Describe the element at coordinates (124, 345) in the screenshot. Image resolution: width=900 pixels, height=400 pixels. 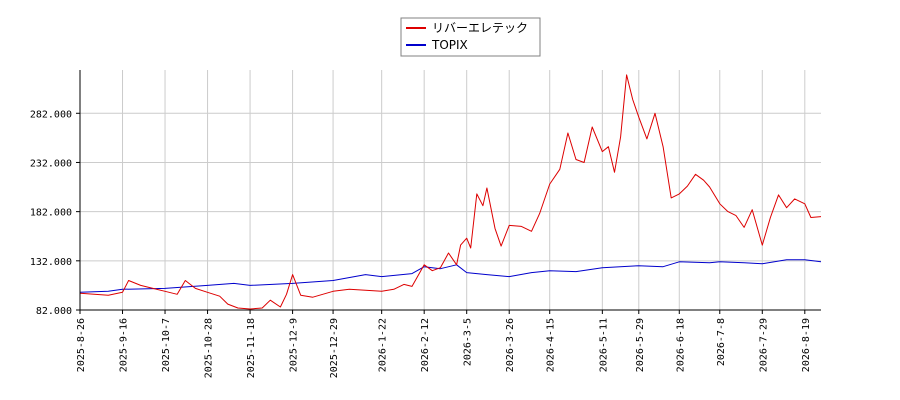
I see `x-tick-label: 2025-9-16` at that location.